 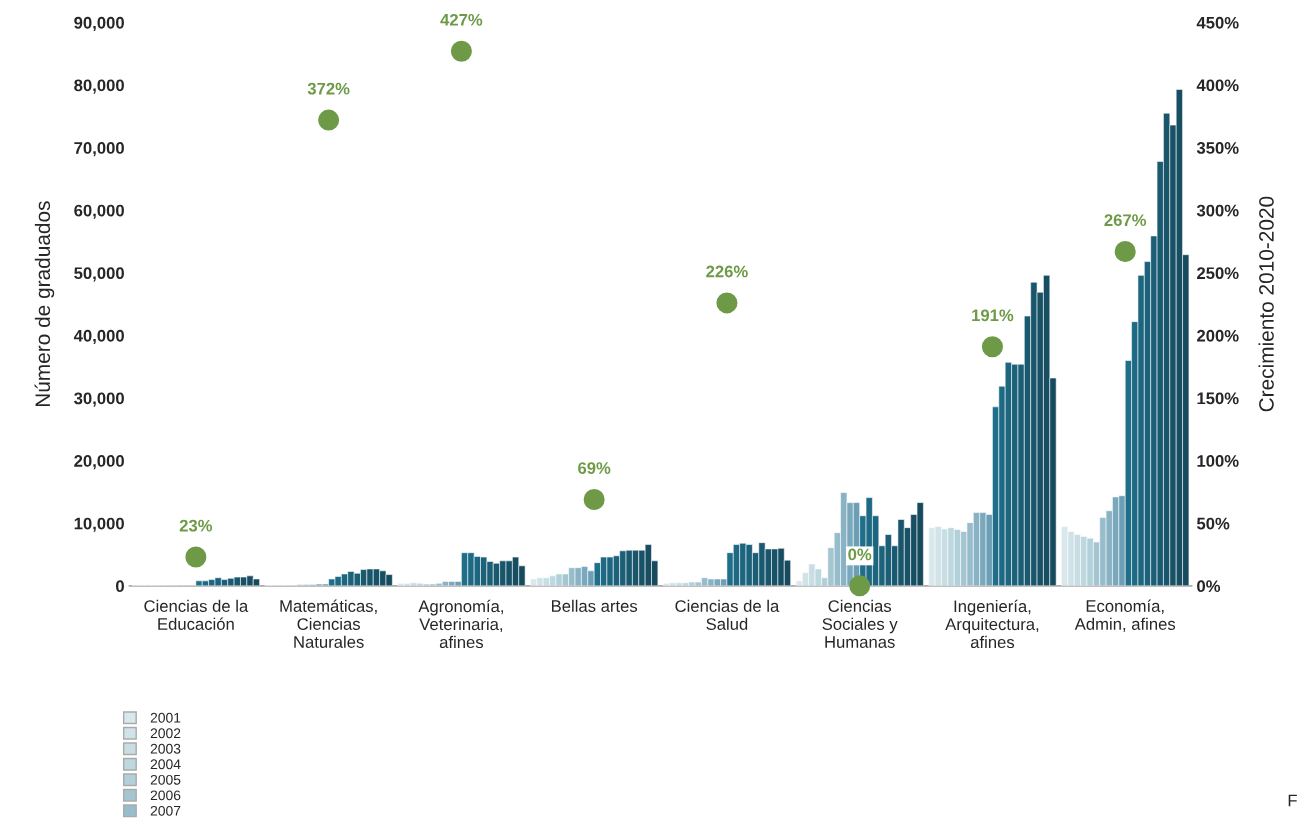 I want to click on legend-label: 2001, so click(x=165, y=717).